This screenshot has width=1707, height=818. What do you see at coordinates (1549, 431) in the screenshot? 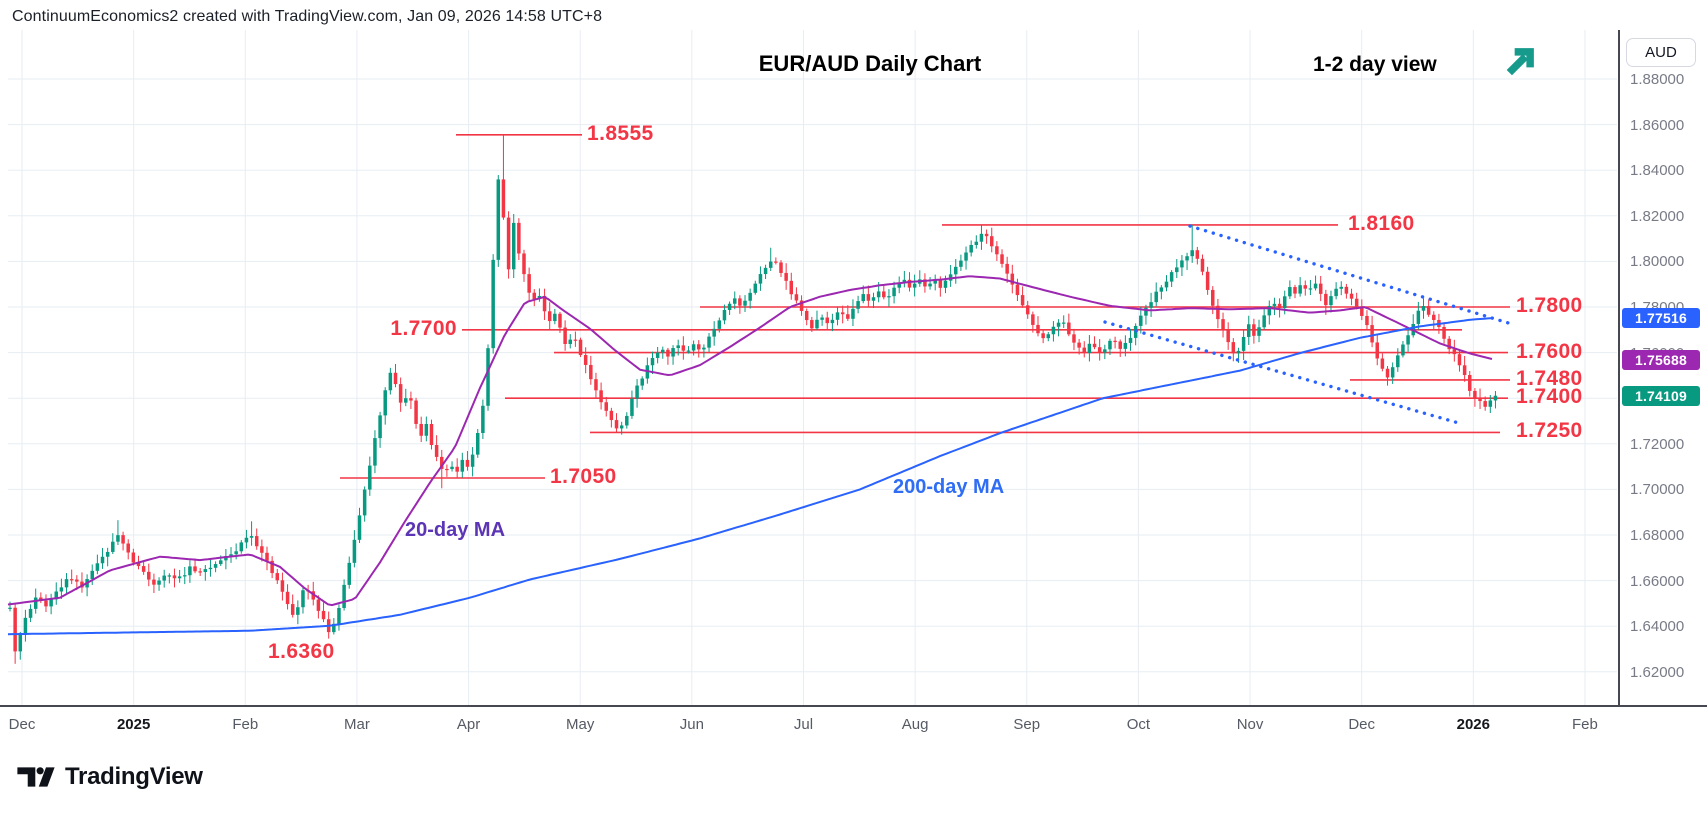
I see `level-label-1.7250: 1.7250` at bounding box center [1549, 431].